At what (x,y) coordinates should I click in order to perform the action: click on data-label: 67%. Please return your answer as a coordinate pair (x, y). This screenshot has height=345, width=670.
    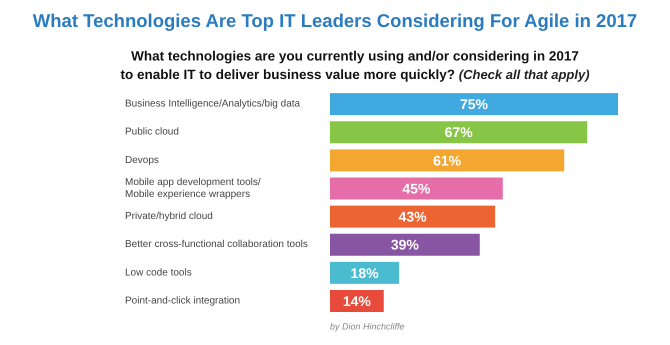
    Looking at the image, I should click on (459, 132).